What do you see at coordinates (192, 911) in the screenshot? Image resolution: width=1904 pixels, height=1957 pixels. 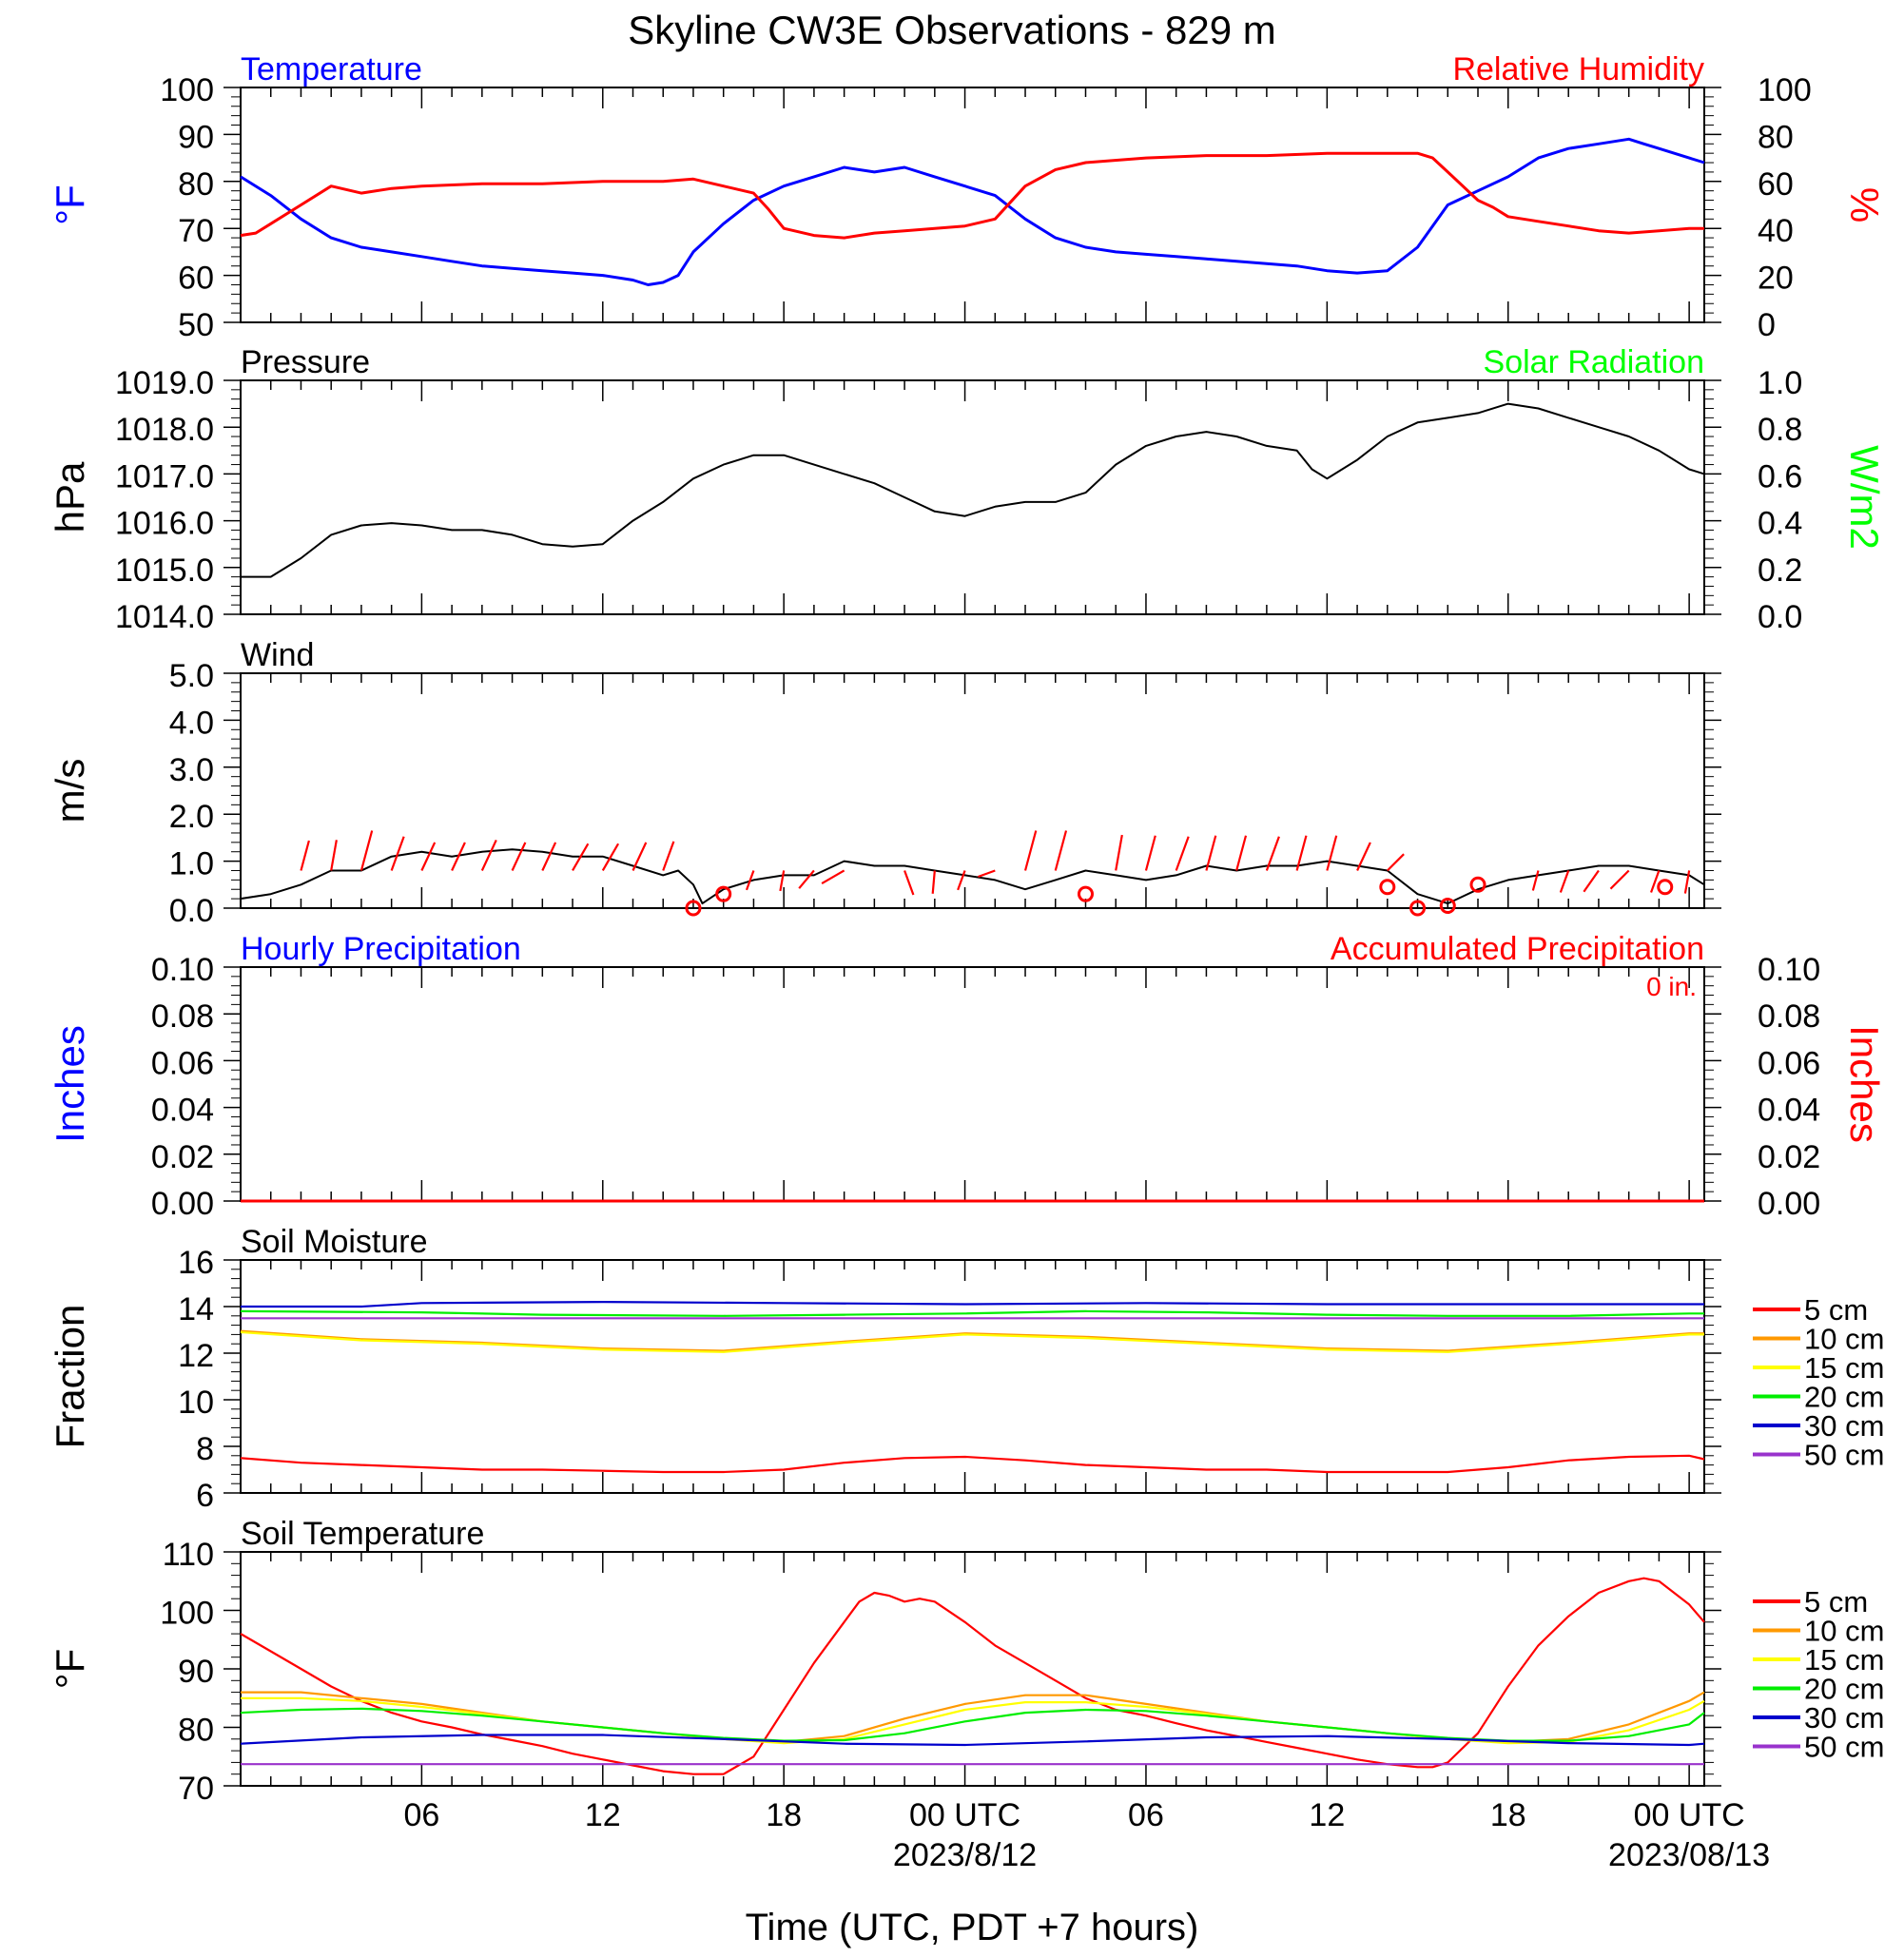 I see `y-tick-label-left: 0.0` at bounding box center [192, 911].